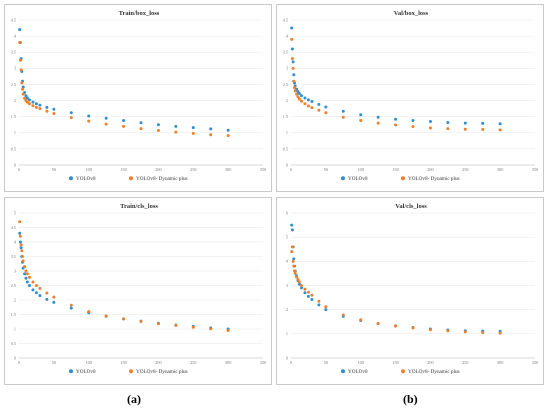  What do you see at coordinates (285, 148) in the screenshot?
I see `y-tick-label: 0.5` at bounding box center [285, 148].